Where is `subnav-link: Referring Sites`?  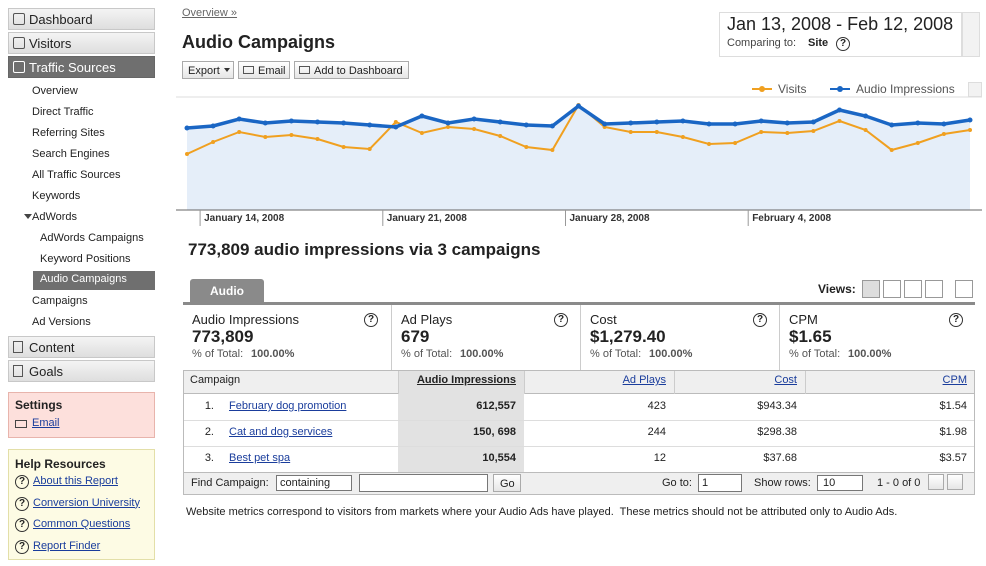 subnav-link: Referring Sites is located at coordinates (68, 133).